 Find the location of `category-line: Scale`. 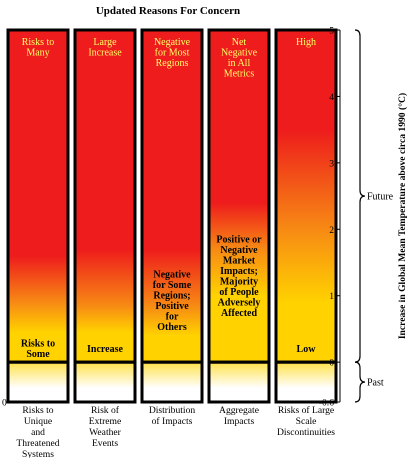

category-line: Scale is located at coordinates (306, 421).